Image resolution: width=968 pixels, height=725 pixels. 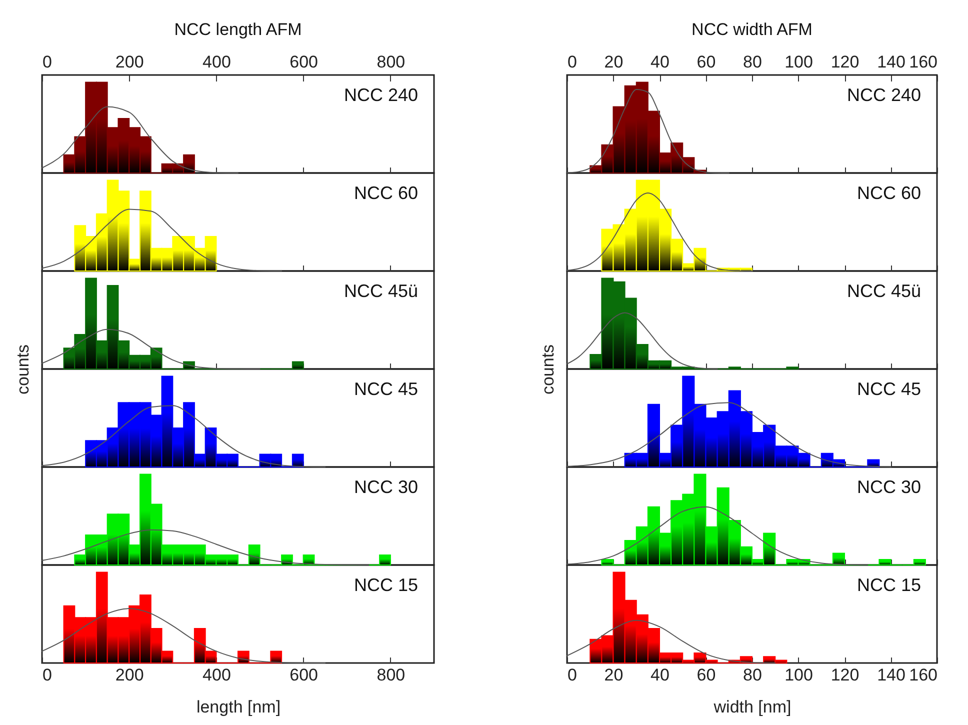 What do you see at coordinates (216, 62) in the screenshot?
I see `x2-tick-label: 400` at bounding box center [216, 62].